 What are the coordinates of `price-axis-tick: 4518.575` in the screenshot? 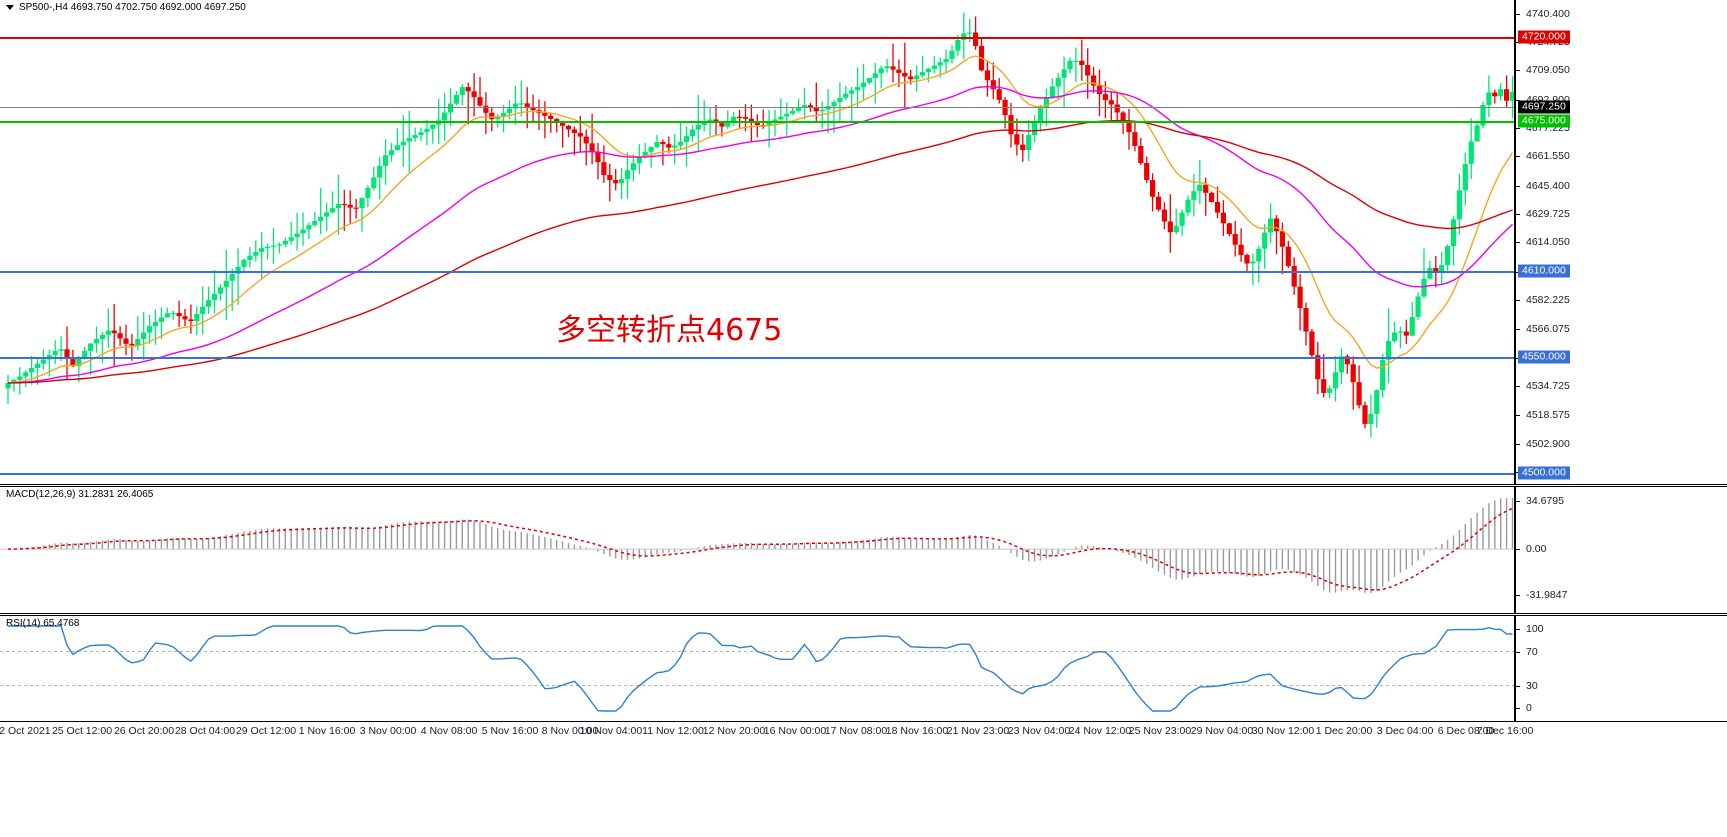 It's located at (1543, 415).